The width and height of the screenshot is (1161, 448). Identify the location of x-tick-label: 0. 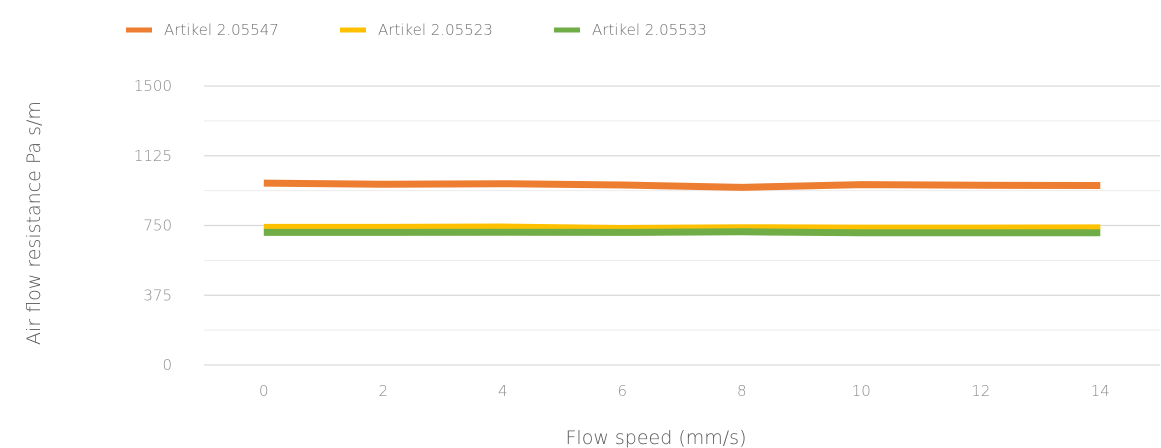
(264, 391).